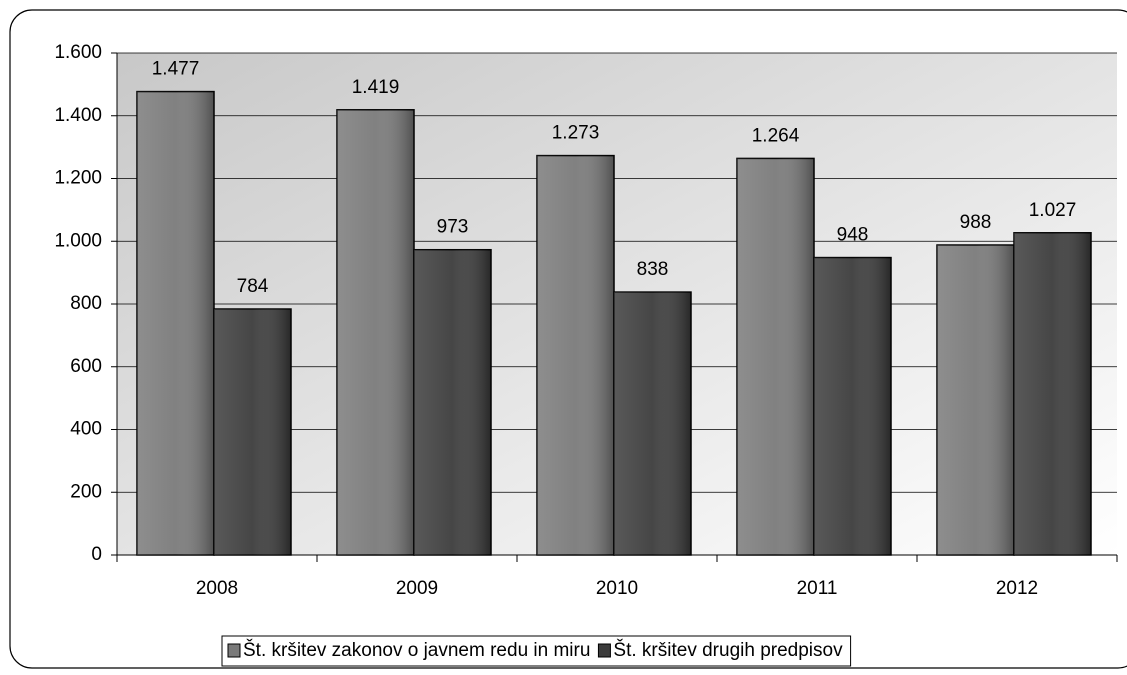 The image size is (1127, 675). I want to click on data-label: 838, so click(653, 269).